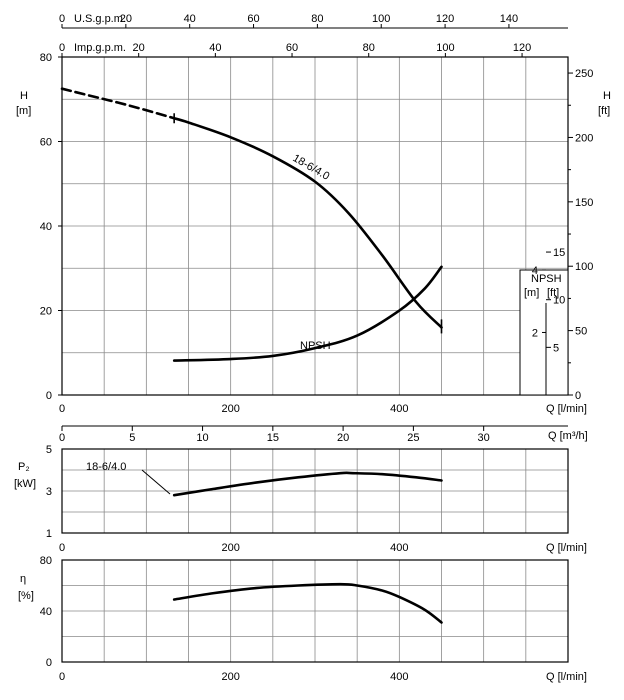 The height and width of the screenshot is (700, 624). I want to click on npsh-curve, so click(307, 313).